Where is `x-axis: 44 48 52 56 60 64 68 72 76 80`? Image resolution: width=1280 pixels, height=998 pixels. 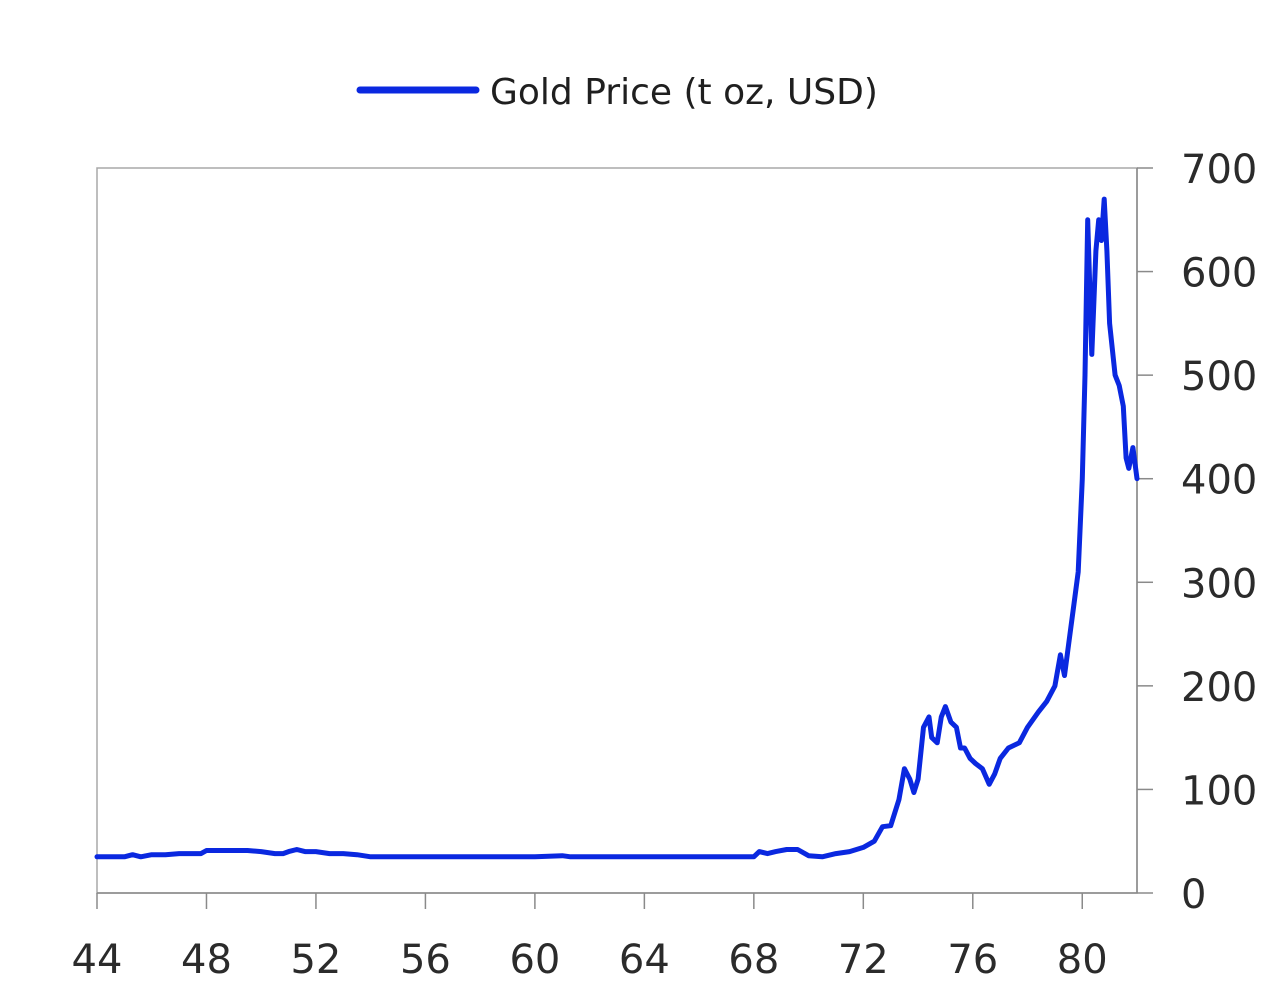
x-axis: 44 48 52 56 60 64 68 72 76 80 is located at coordinates (604, 937).